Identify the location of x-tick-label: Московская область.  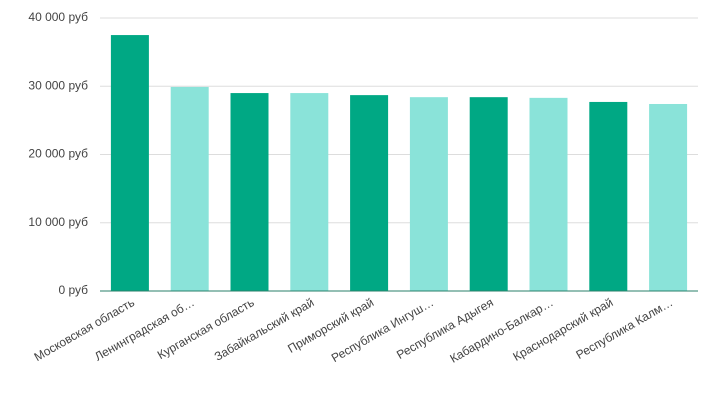
(84, 329).